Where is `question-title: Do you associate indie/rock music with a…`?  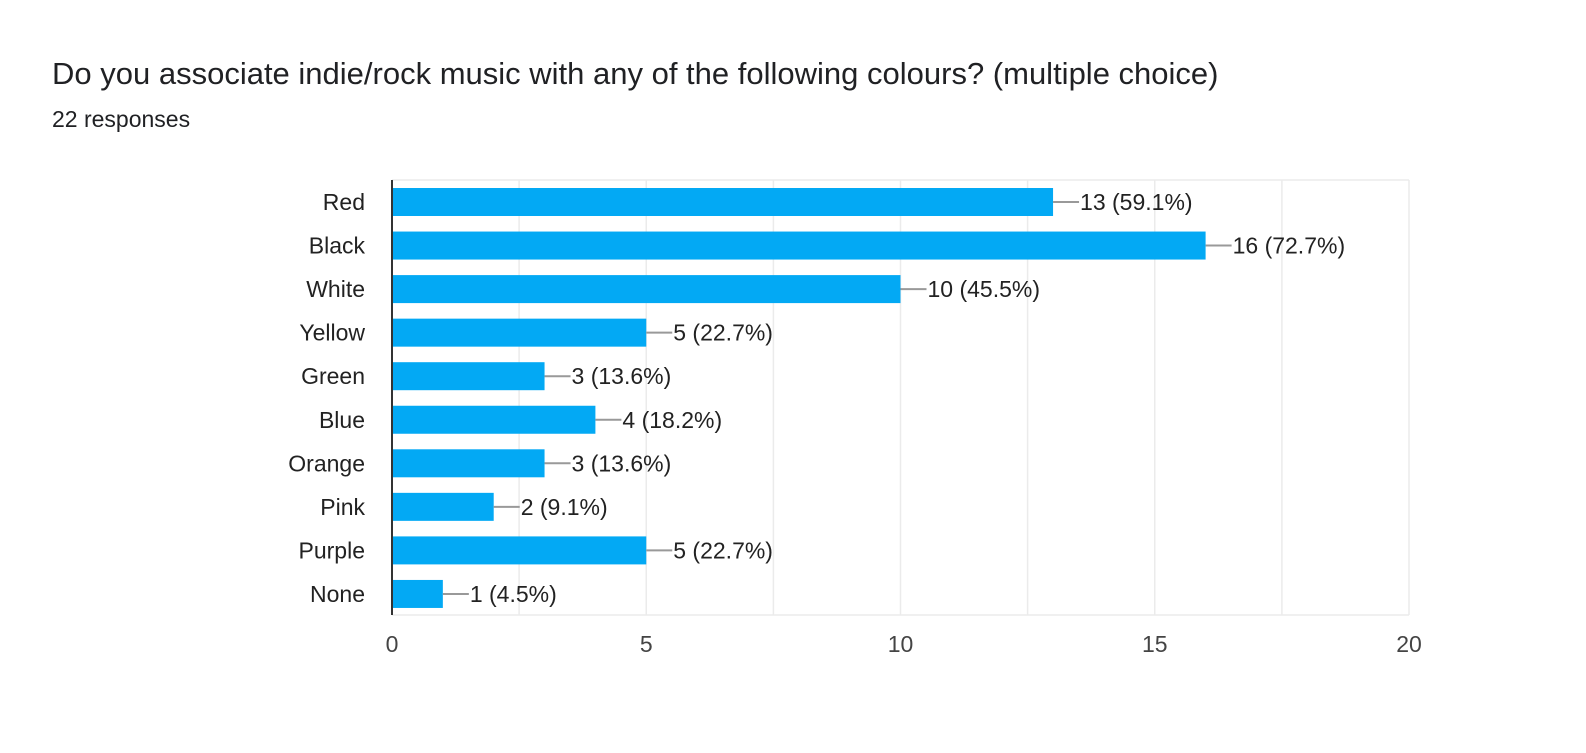 question-title: Do you associate indie/rock music with a… is located at coordinates (635, 73).